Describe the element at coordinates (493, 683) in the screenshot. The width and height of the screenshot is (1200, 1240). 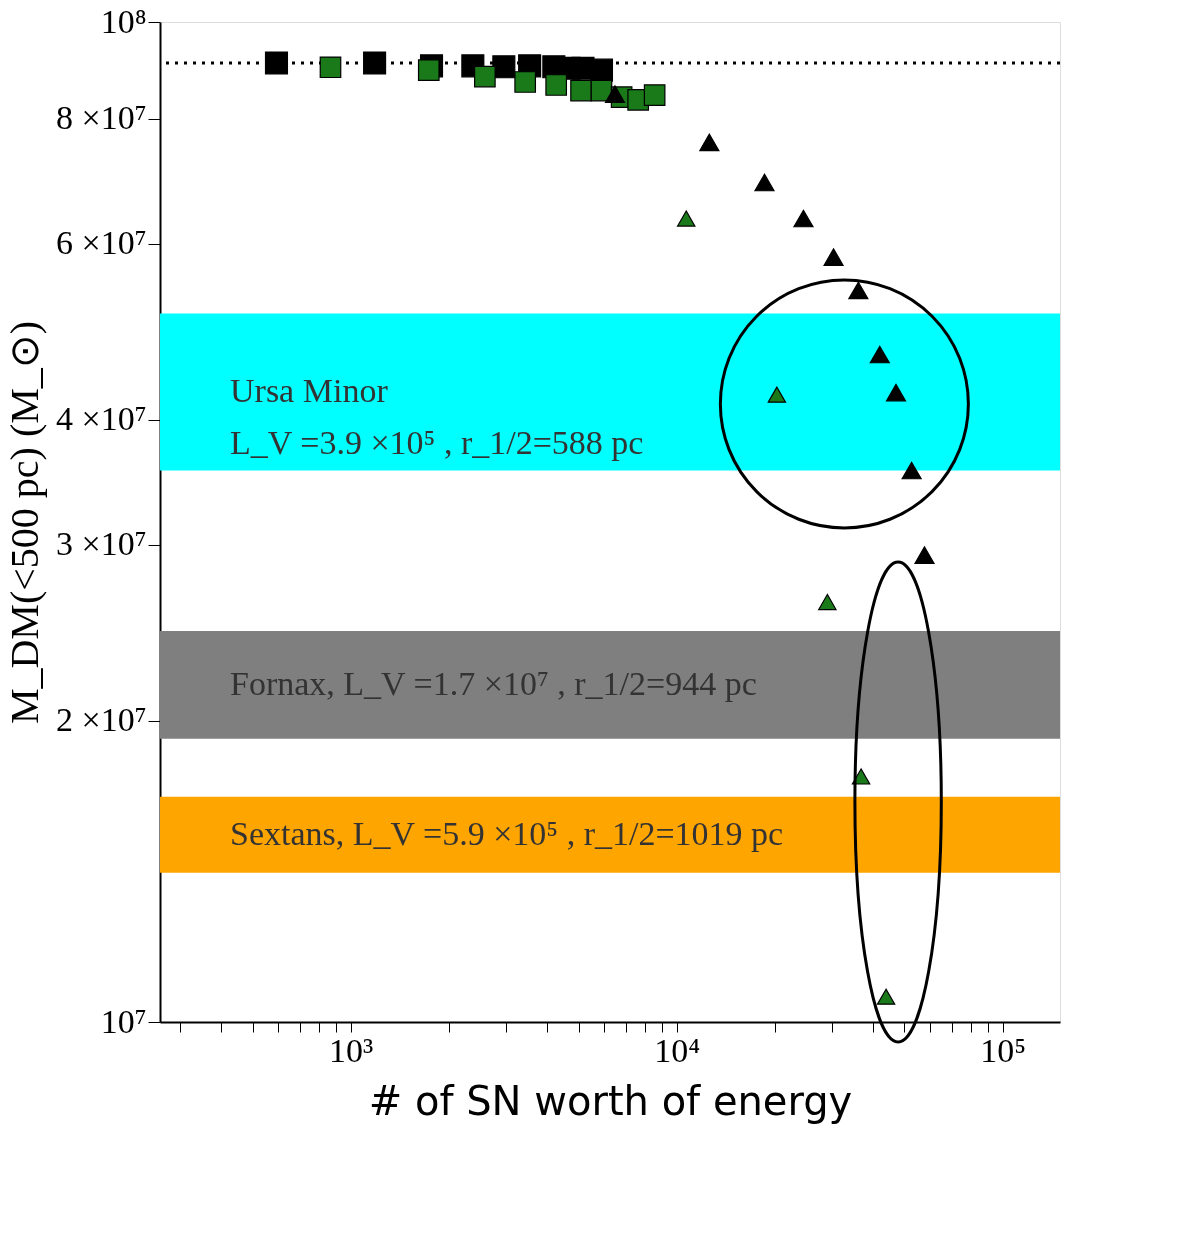
I see `band-label: Fornax, L_V =1.7 ×10⁷ , r_1/2=944 pc` at that location.